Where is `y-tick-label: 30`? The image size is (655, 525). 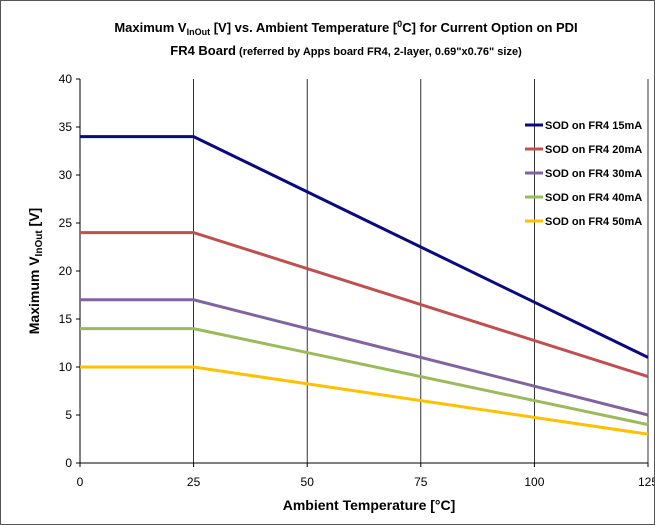 y-tick-label: 30 is located at coordinates (66, 175).